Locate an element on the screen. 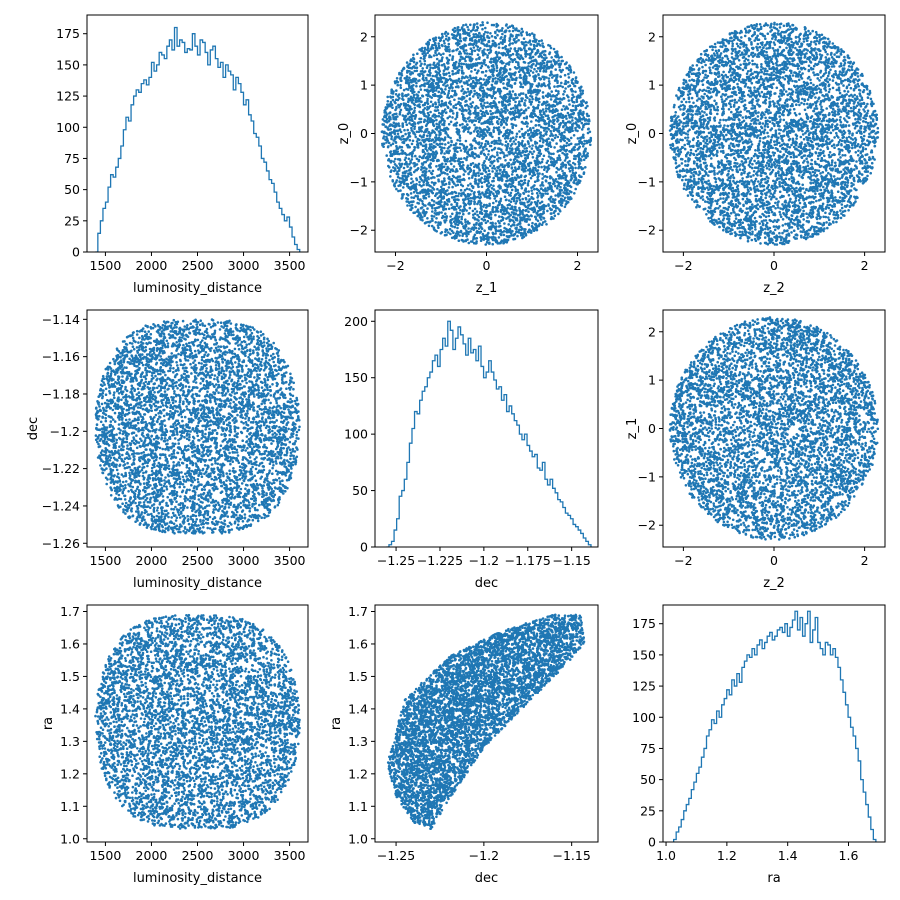 The height and width of the screenshot is (900, 900). scatter-distance-ra-xtick-label: 3500 is located at coordinates (290, 855).